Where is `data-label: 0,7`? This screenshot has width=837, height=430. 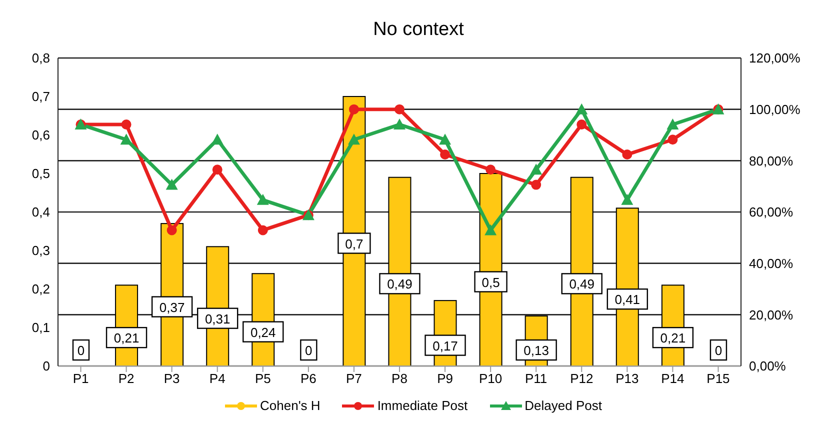 data-label: 0,7 is located at coordinates (354, 244).